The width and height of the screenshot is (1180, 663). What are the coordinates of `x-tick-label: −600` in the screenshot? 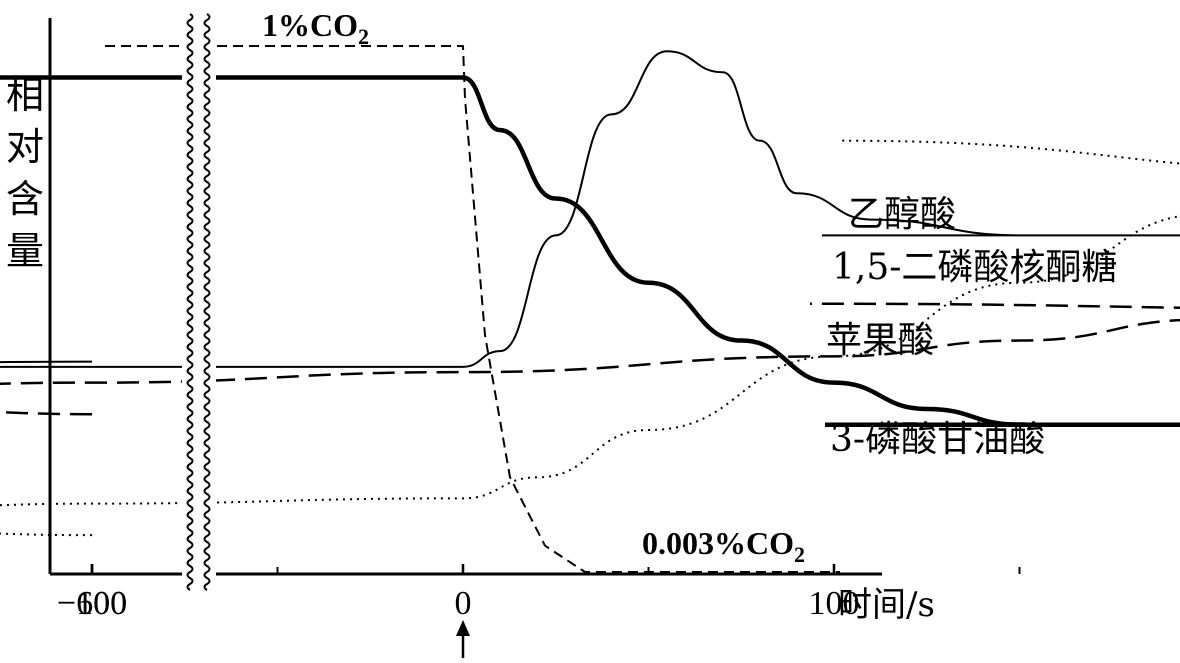 It's located at (92, 603).